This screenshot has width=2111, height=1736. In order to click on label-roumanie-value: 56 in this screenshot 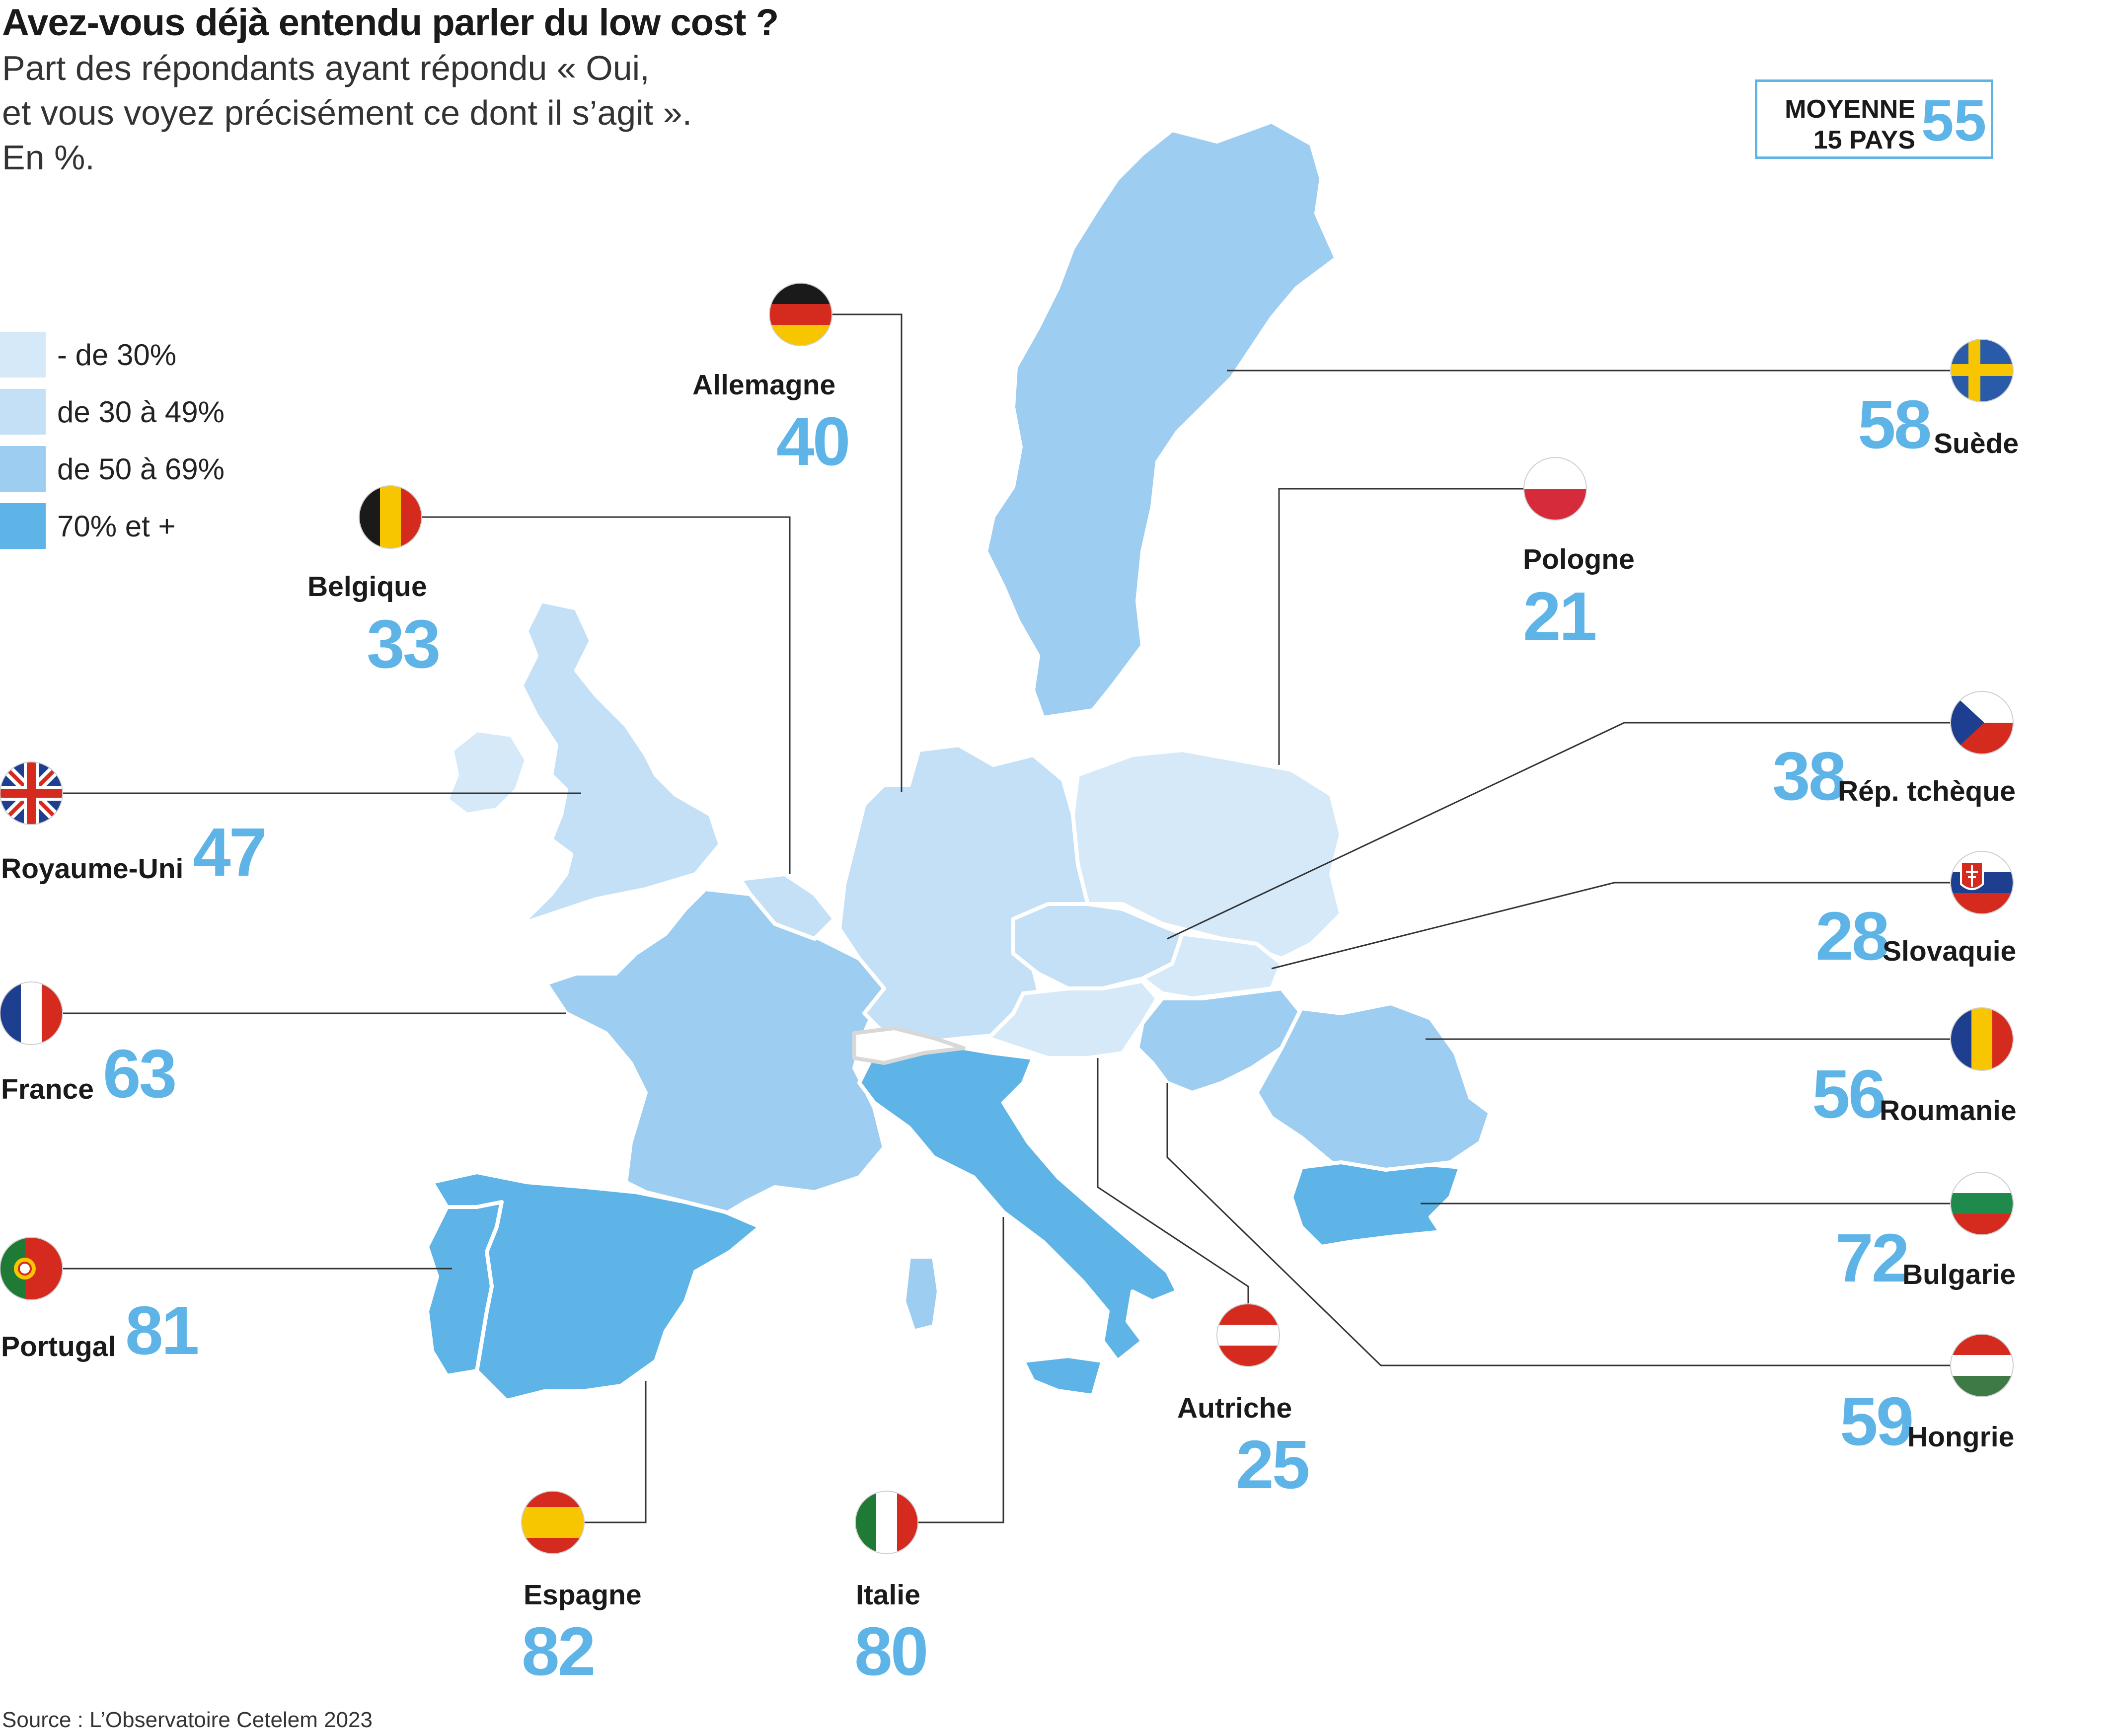, I will do `click(1849, 1094)`.